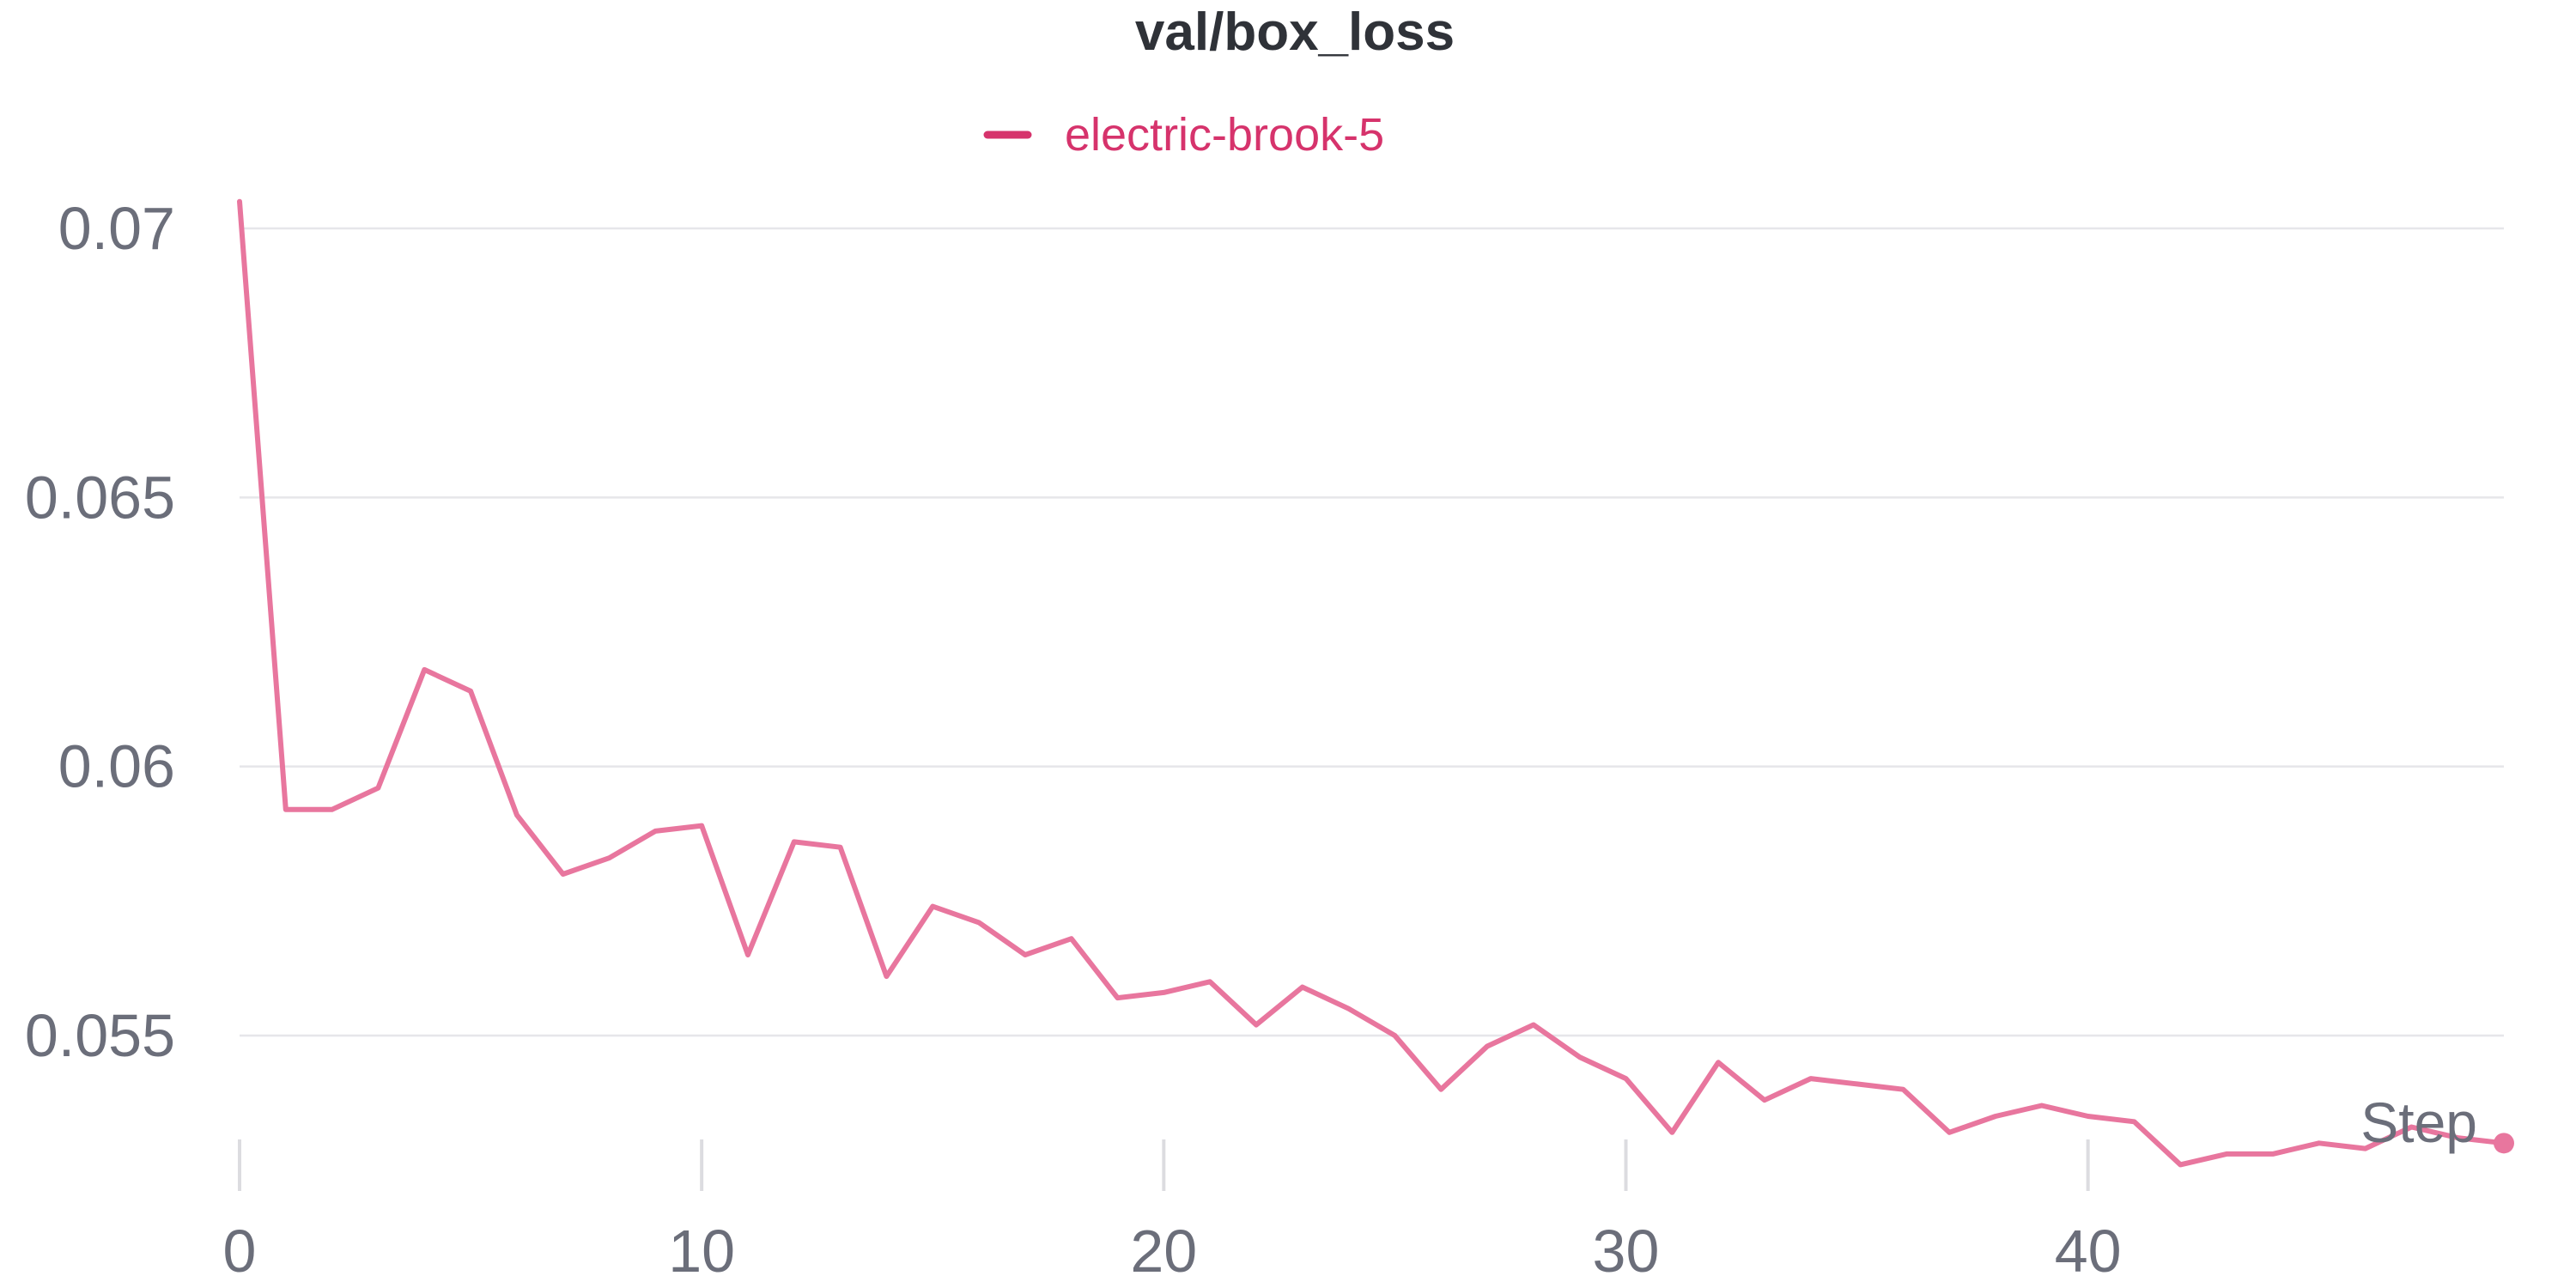 The width and height of the screenshot is (2576, 1288). I want to click on series-endpoint-marker, so click(2504, 1144).